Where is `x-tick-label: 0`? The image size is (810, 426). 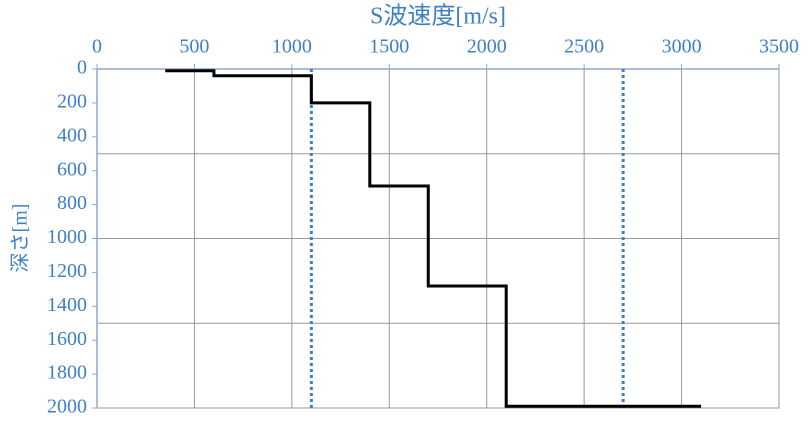
x-tick-label: 0 is located at coordinates (97, 47).